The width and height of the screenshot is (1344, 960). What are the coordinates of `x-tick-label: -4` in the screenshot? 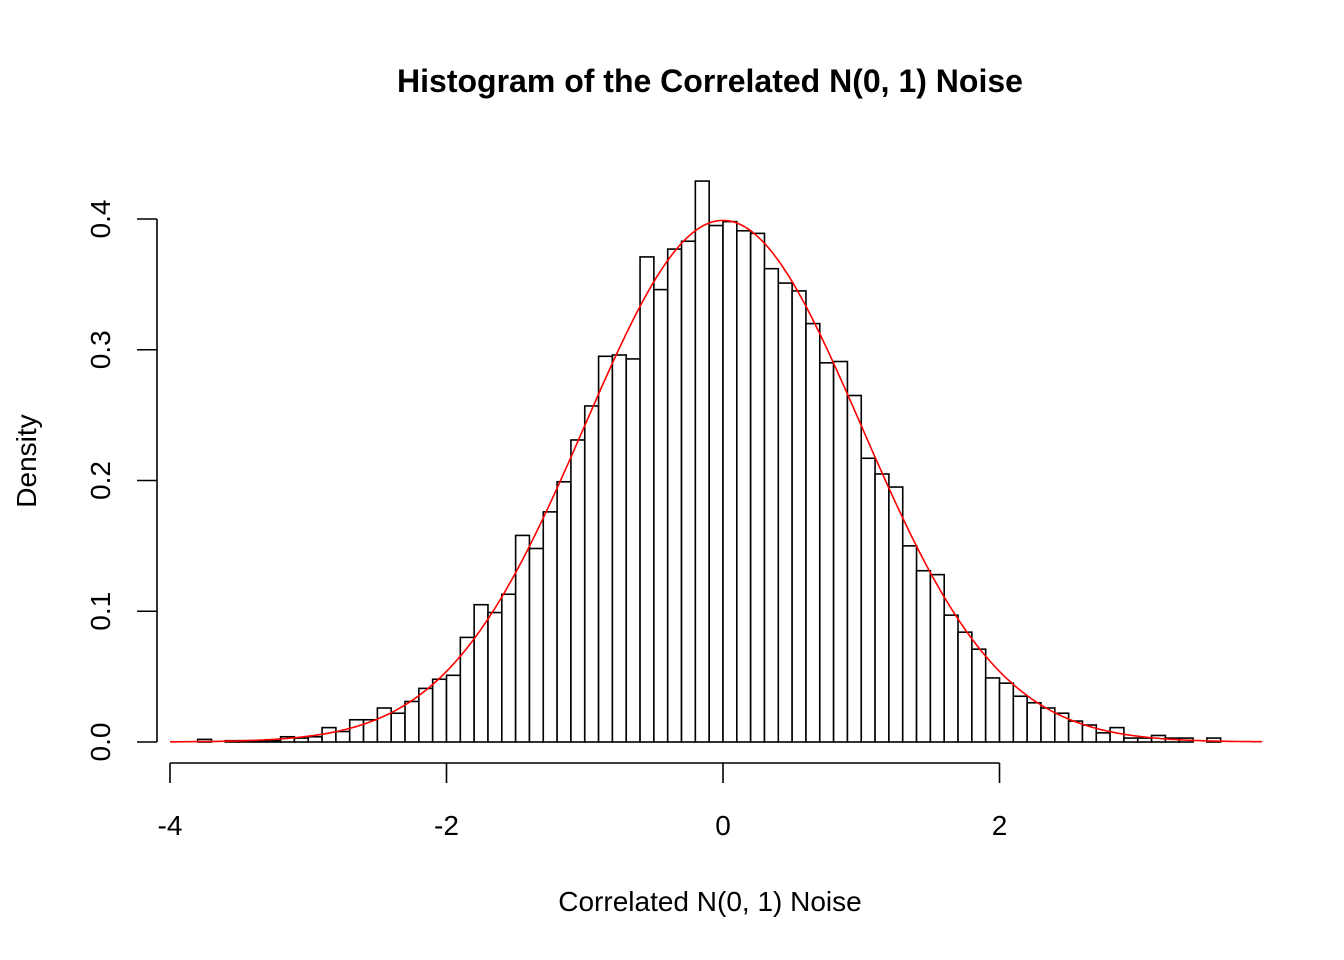 It's located at (170, 825).